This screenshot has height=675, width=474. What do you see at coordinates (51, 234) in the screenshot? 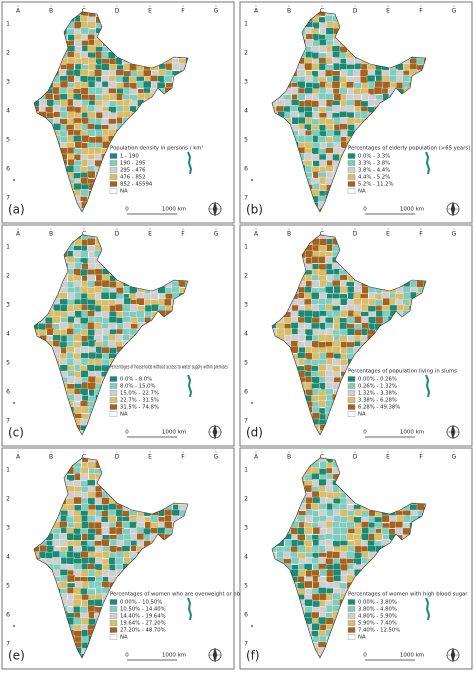
I see `grid-column-label: B` at bounding box center [51, 234].